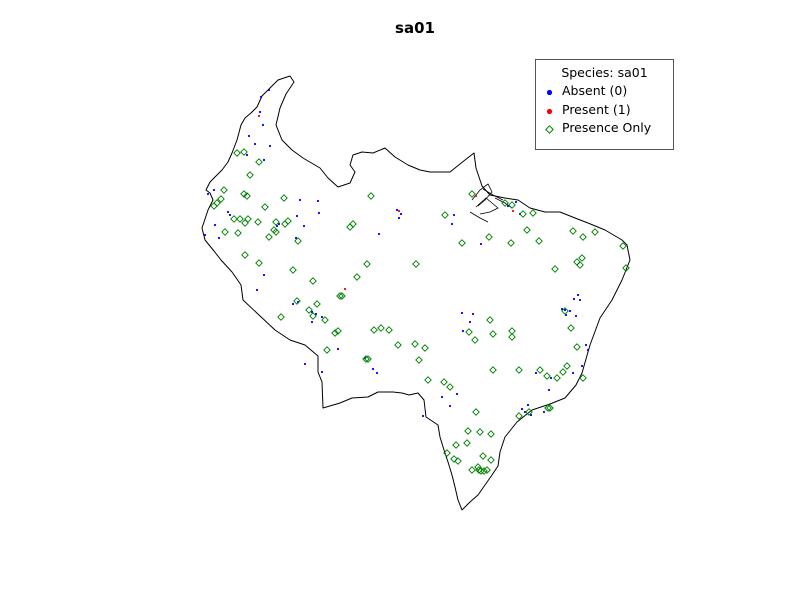 The height and width of the screenshot is (600, 800). I want to click on legend-item-absent: Absent (0), so click(604, 92).